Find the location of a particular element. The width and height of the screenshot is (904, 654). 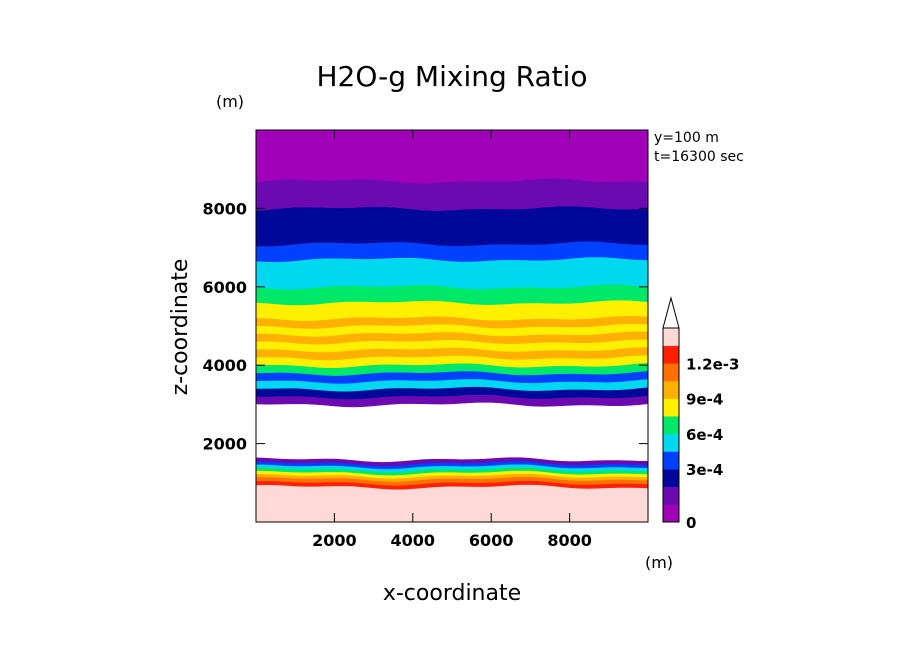

x-tick-label-4000: 4000 is located at coordinates (413, 540).